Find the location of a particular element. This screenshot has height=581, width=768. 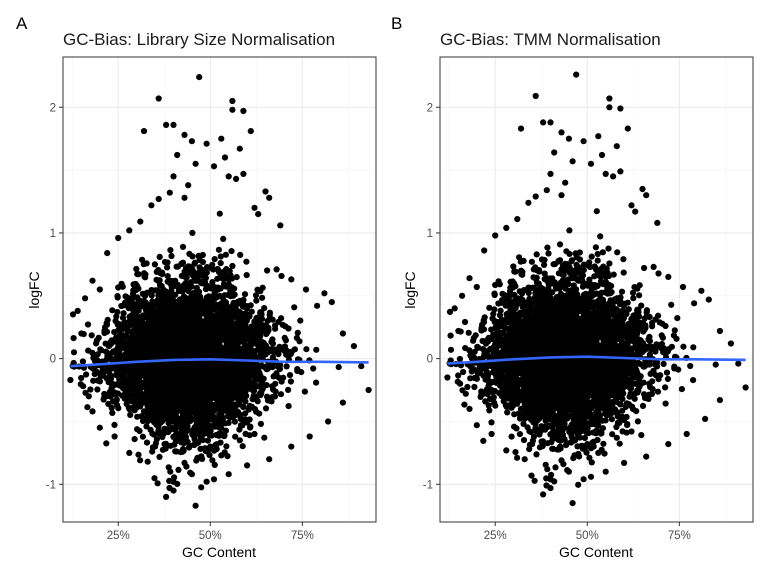

panel-tag-b: B is located at coordinates (396, 23).